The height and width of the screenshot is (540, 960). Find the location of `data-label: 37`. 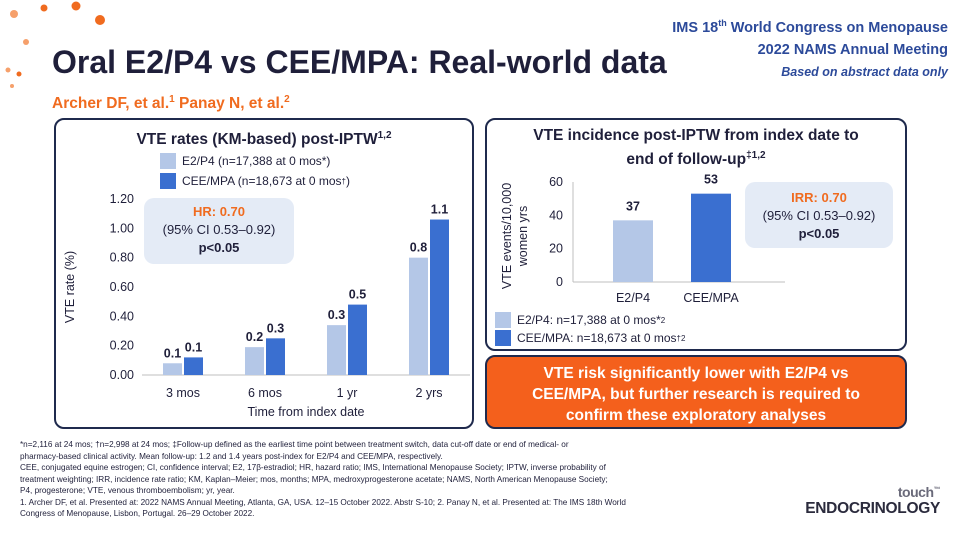

data-label: 37 is located at coordinates (633, 206).